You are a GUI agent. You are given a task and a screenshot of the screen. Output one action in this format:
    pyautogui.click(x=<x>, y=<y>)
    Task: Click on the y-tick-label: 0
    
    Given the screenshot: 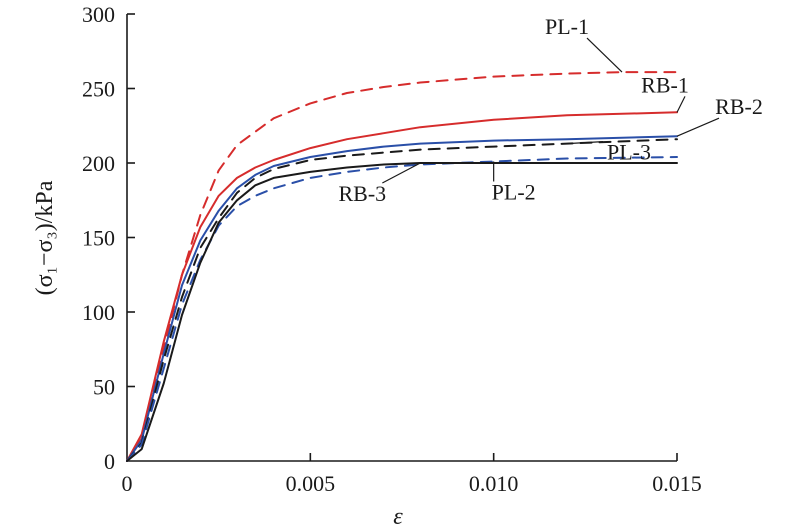 What is the action you would take?
    pyautogui.click(x=109, y=461)
    